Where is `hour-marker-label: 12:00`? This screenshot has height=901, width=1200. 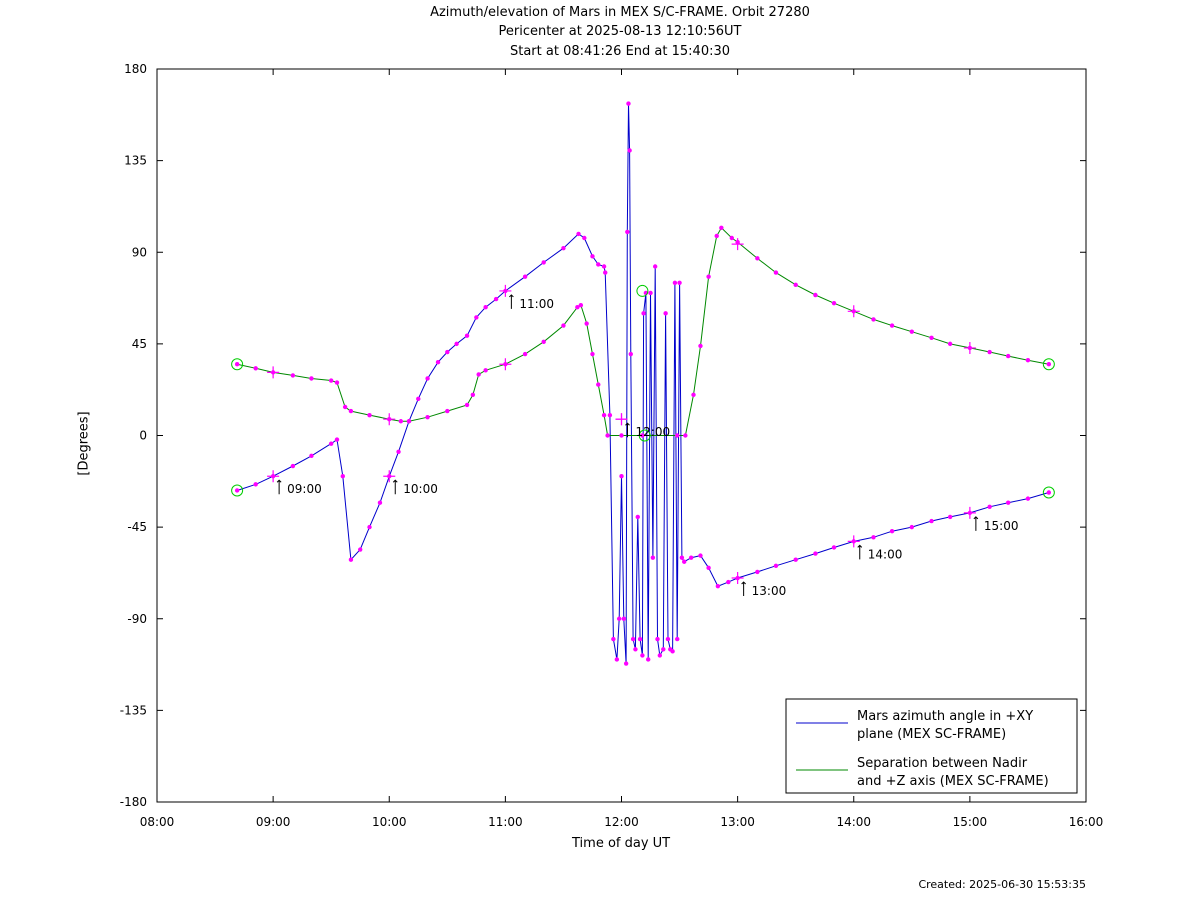
hour-marker-label: 12:00 is located at coordinates (653, 432).